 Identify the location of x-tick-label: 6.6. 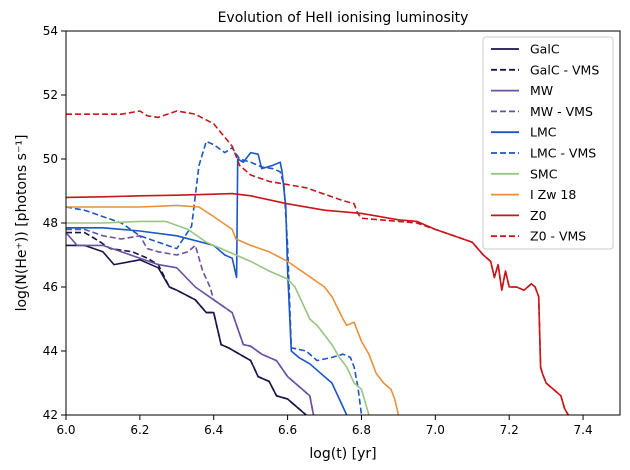
(287, 430).